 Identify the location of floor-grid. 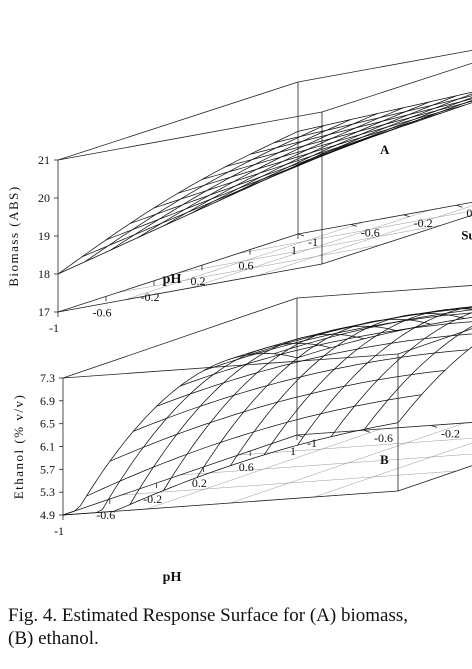
(264, 257).